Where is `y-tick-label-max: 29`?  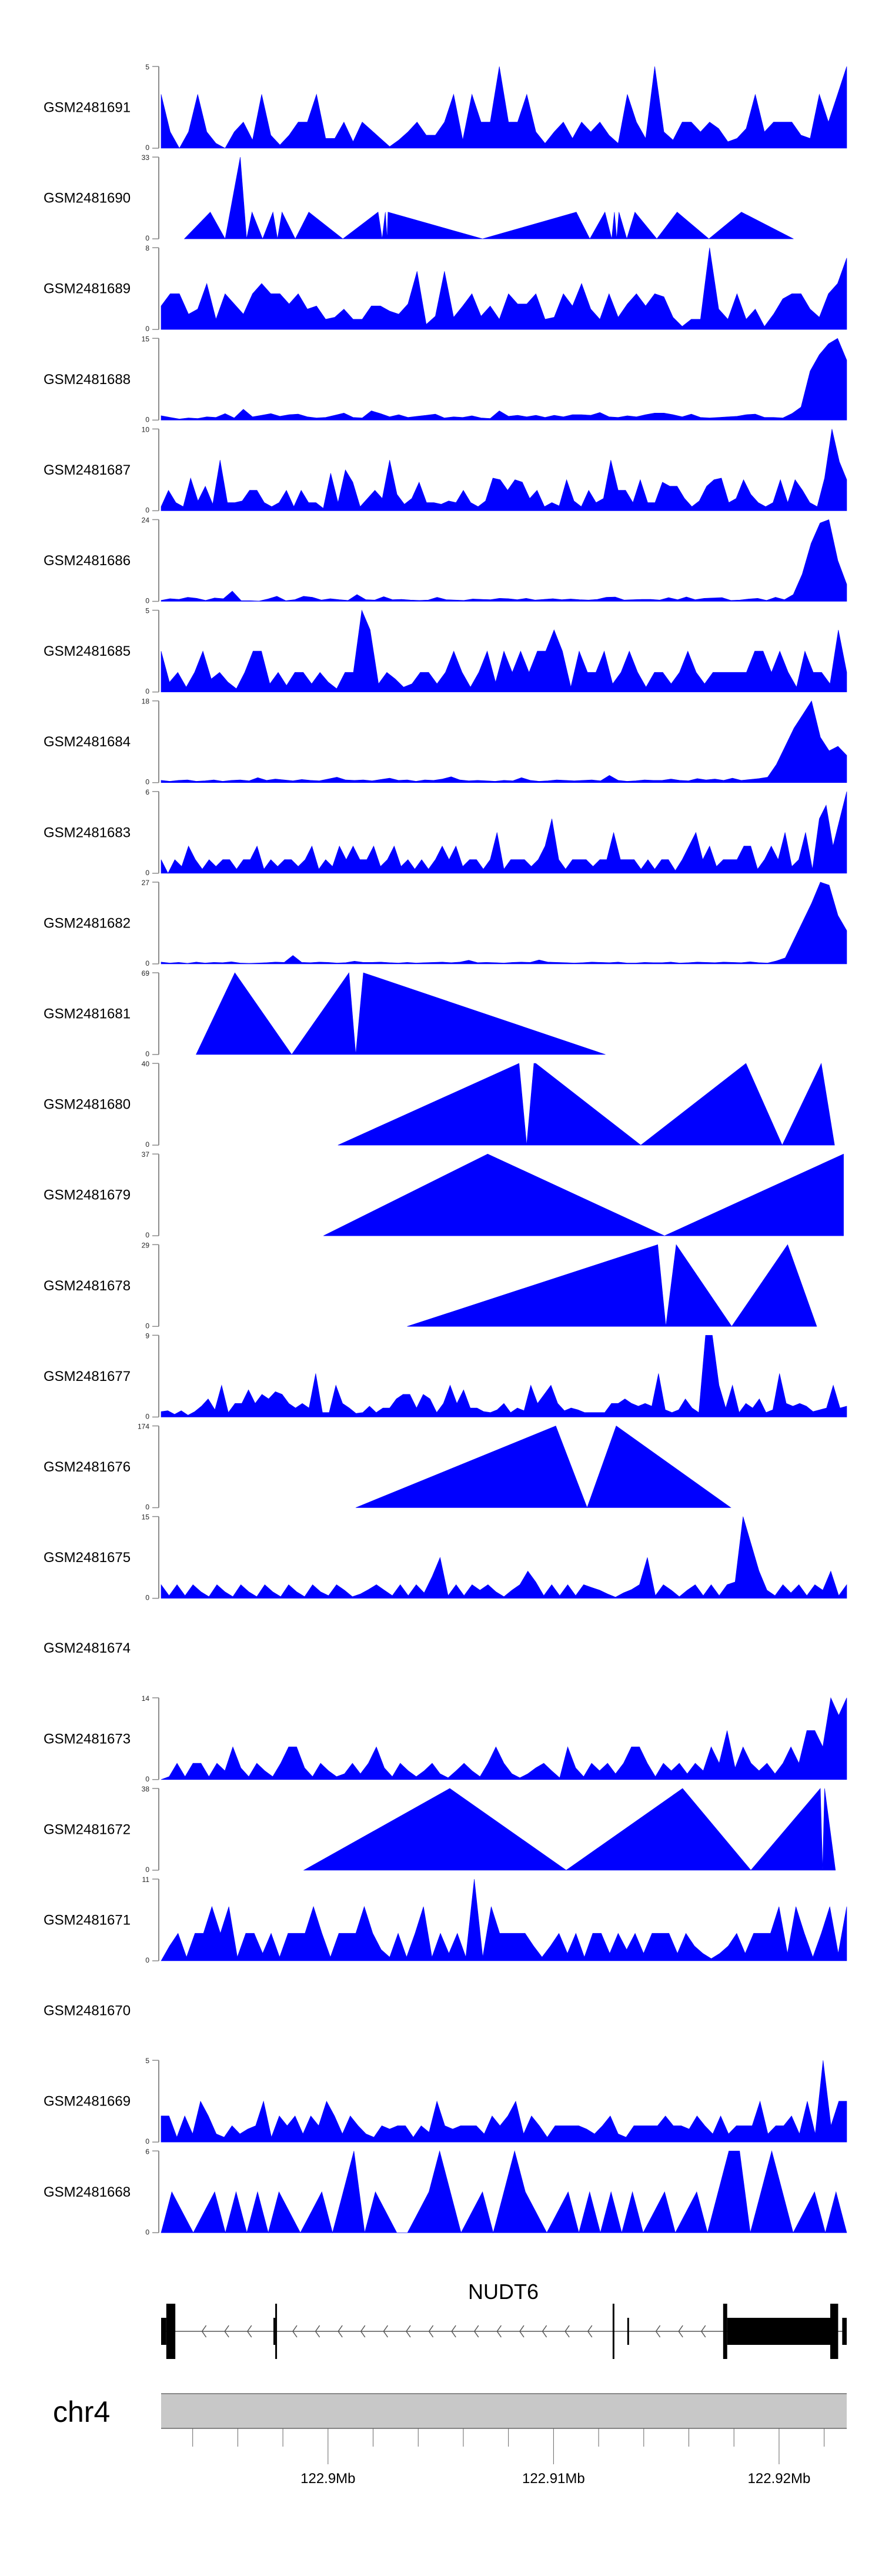
y-tick-label-max: 29 is located at coordinates (146, 1245).